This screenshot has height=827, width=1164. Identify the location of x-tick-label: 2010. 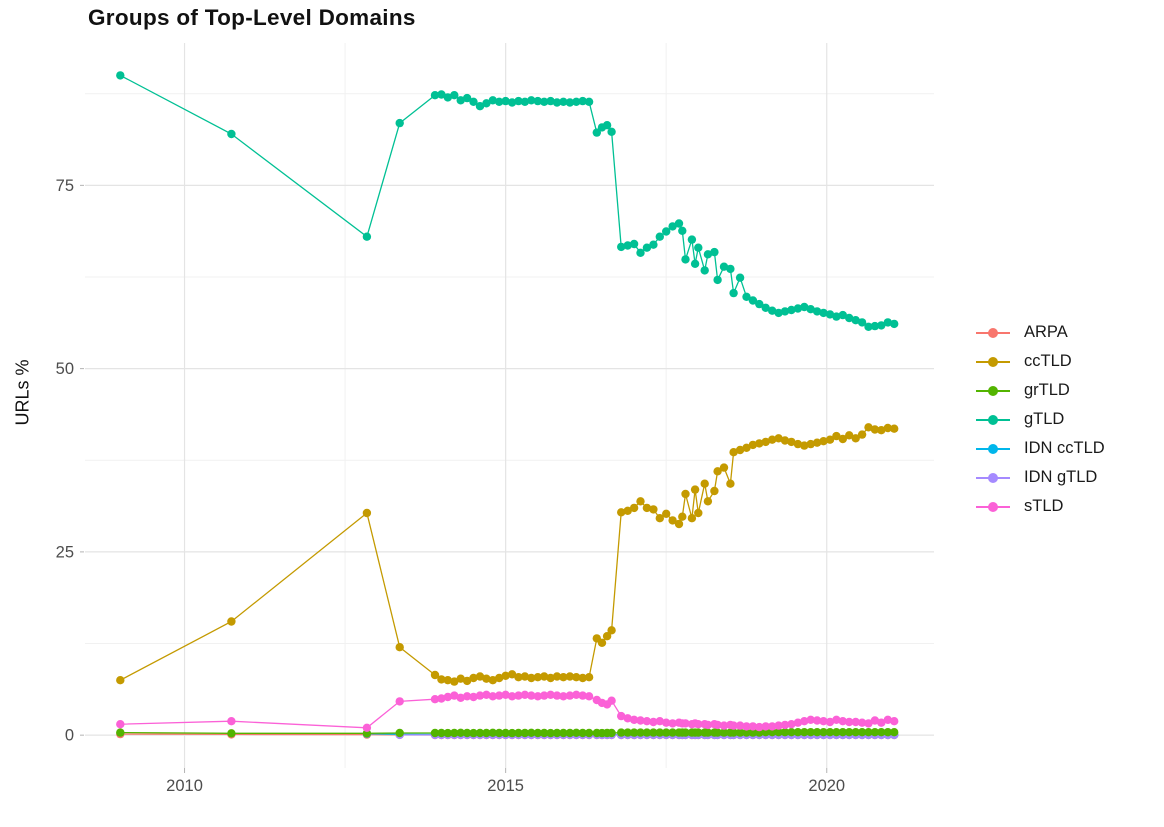
(184, 786).